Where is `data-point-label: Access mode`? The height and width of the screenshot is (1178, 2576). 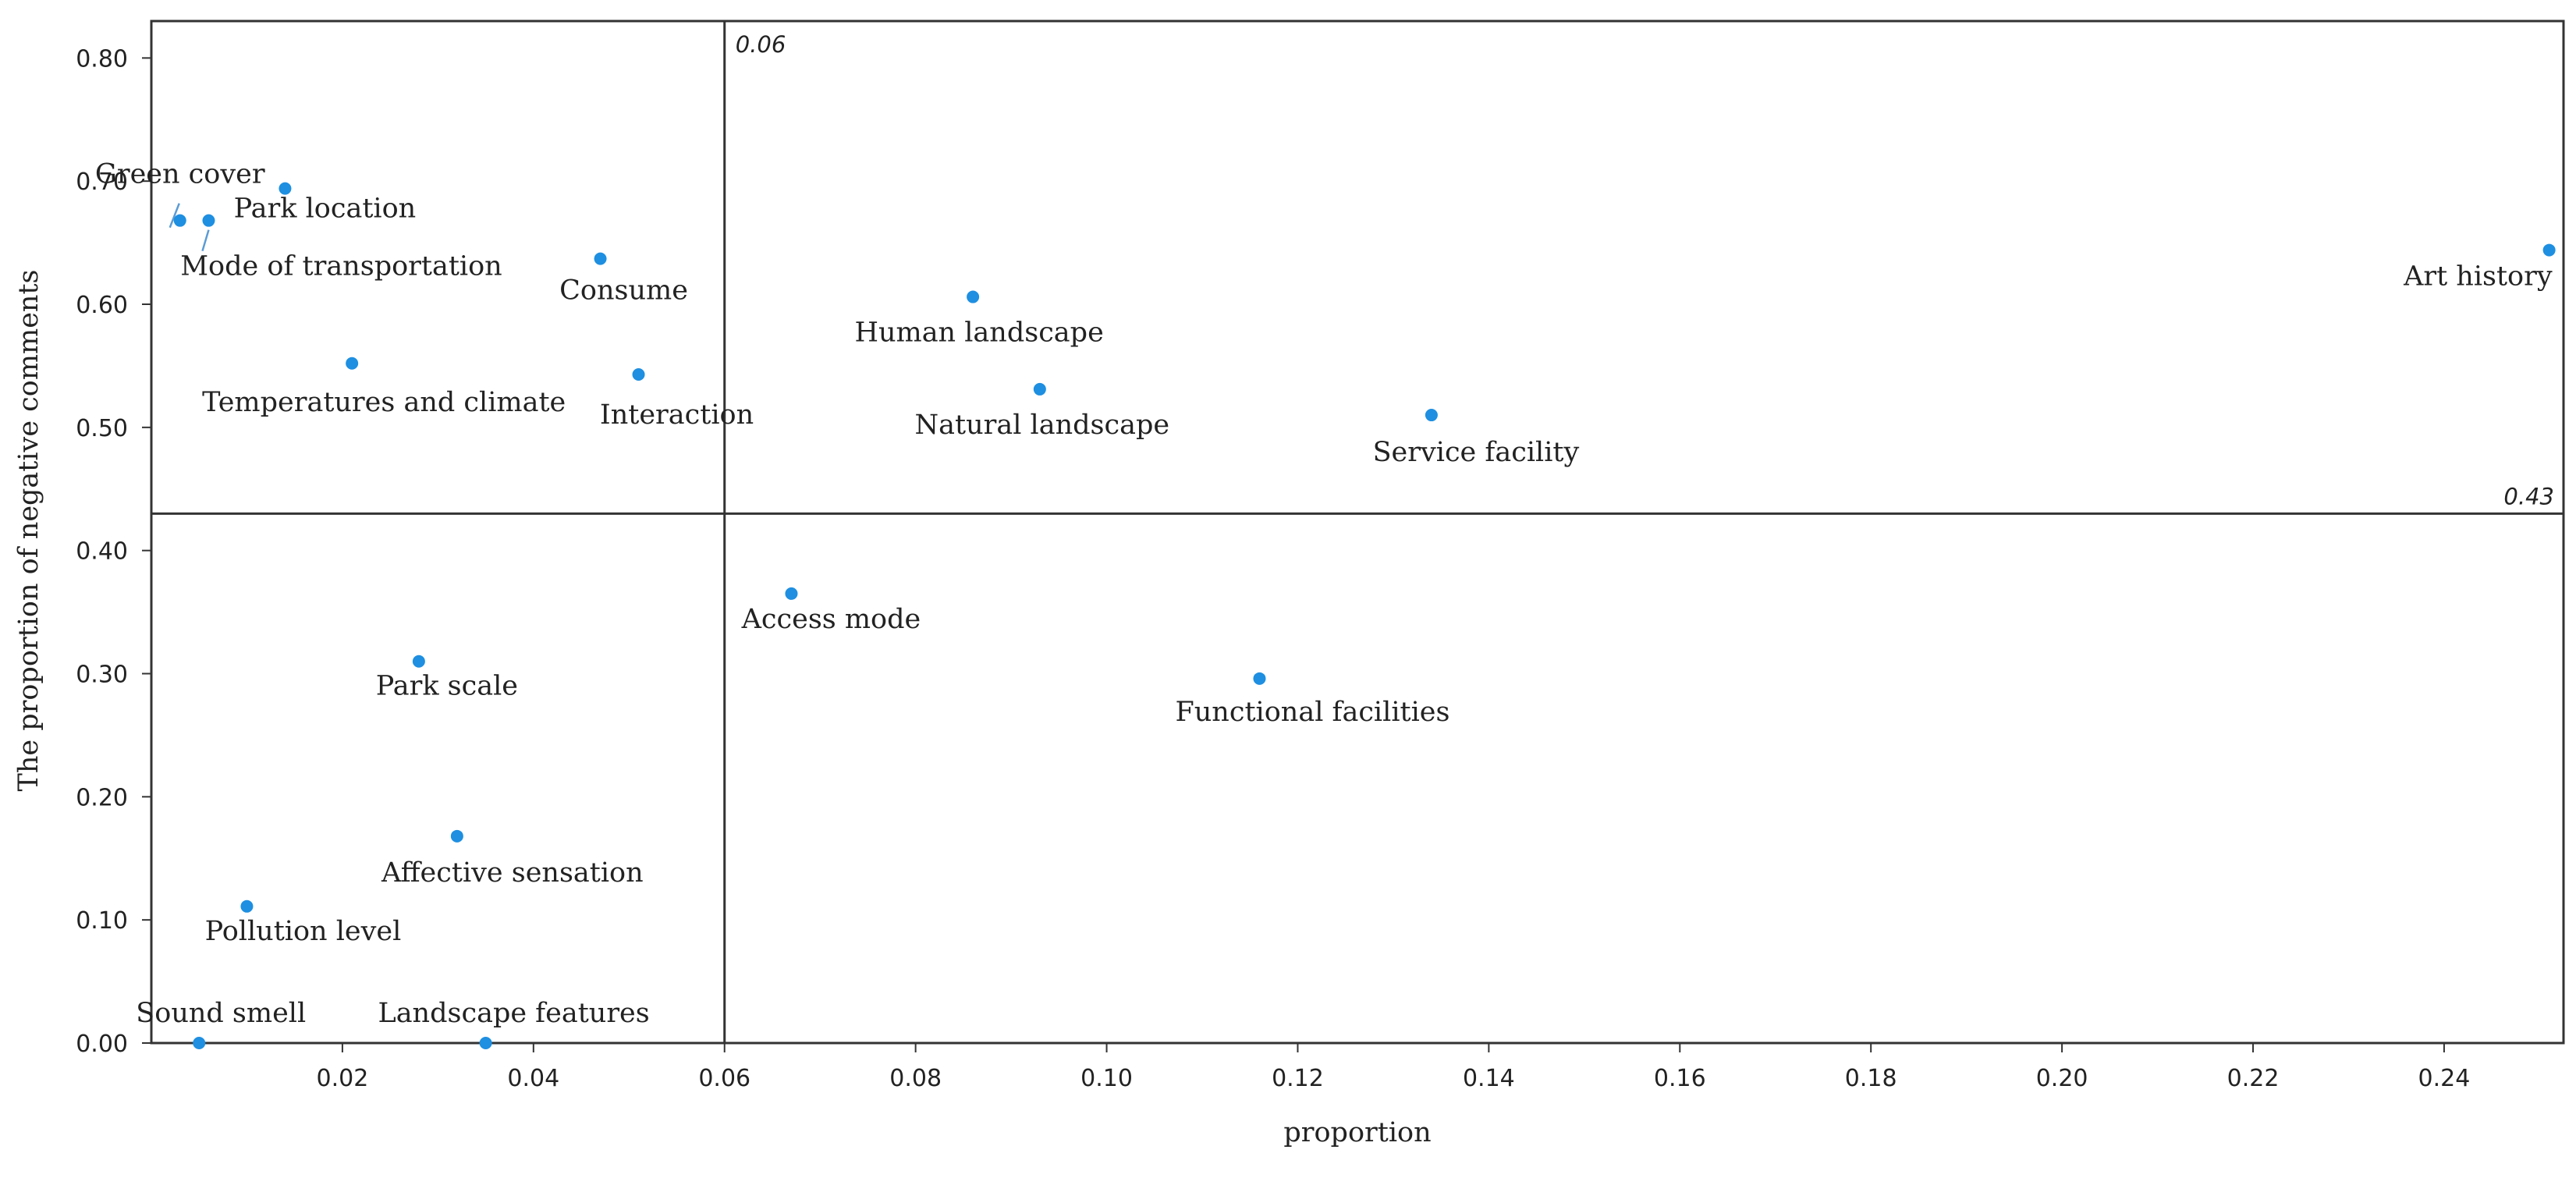 data-point-label: Access mode is located at coordinates (831, 619).